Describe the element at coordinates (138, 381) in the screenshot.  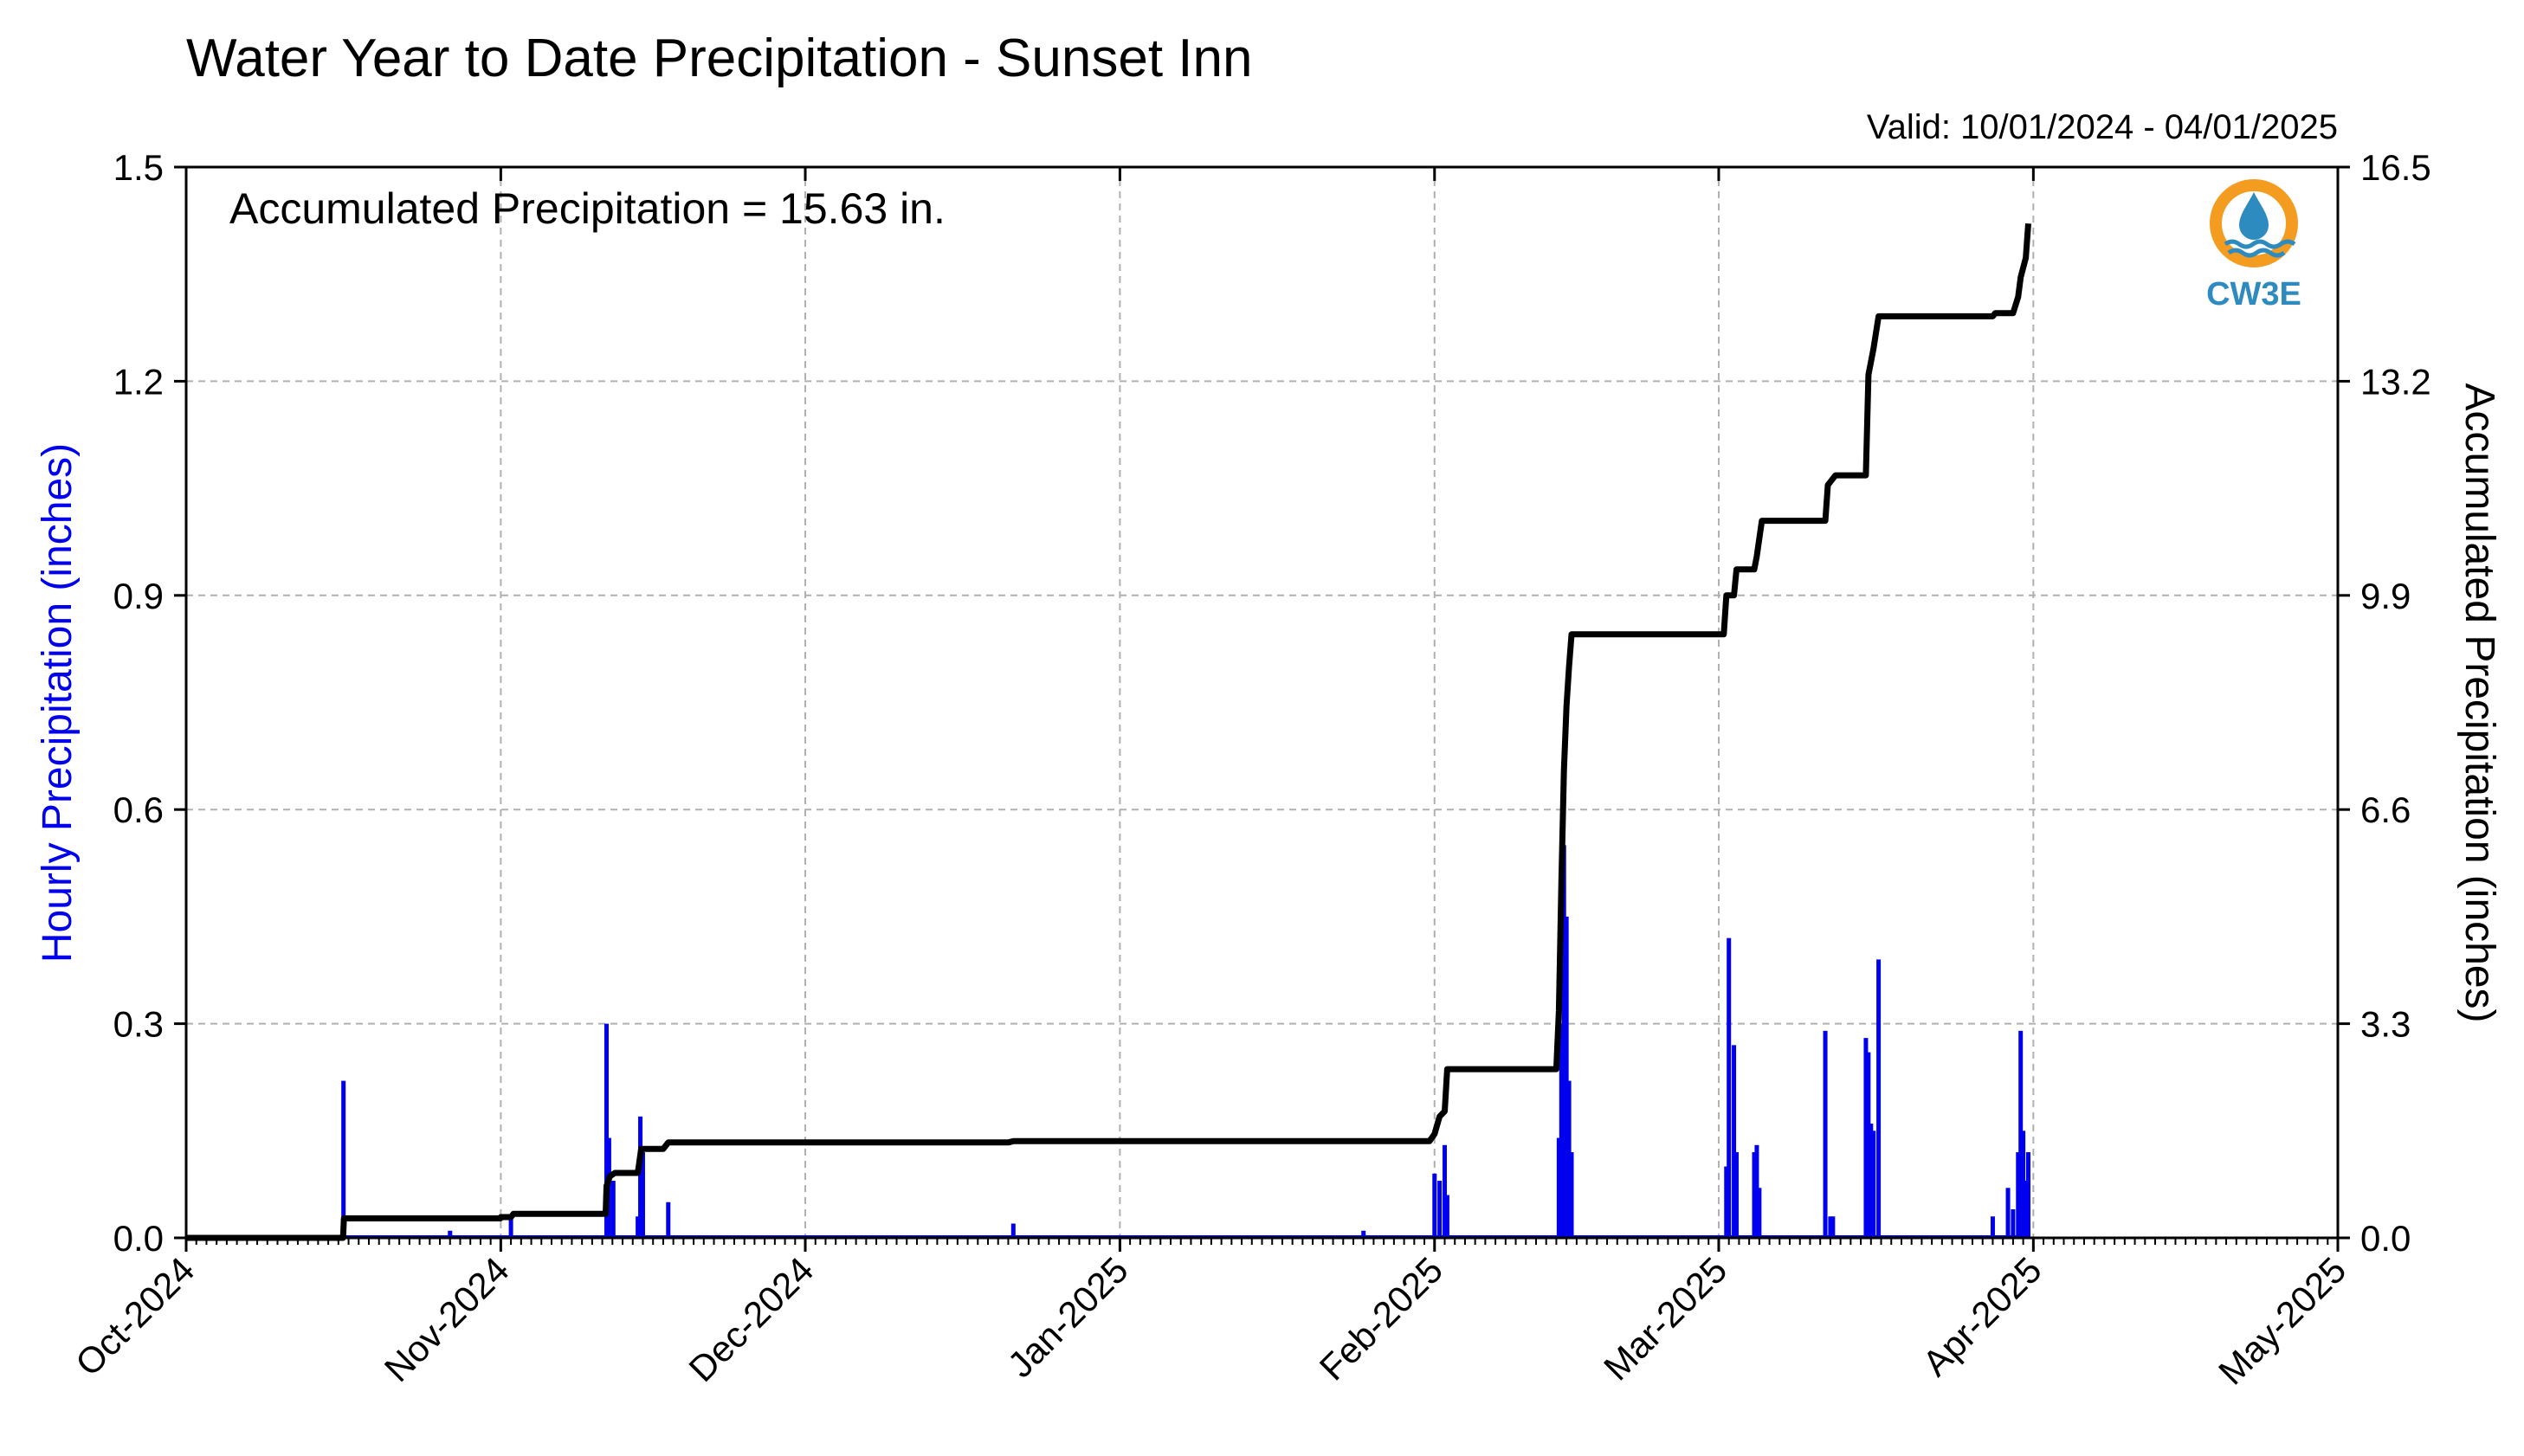
I see `left-y-tick-label: 1.2` at that location.